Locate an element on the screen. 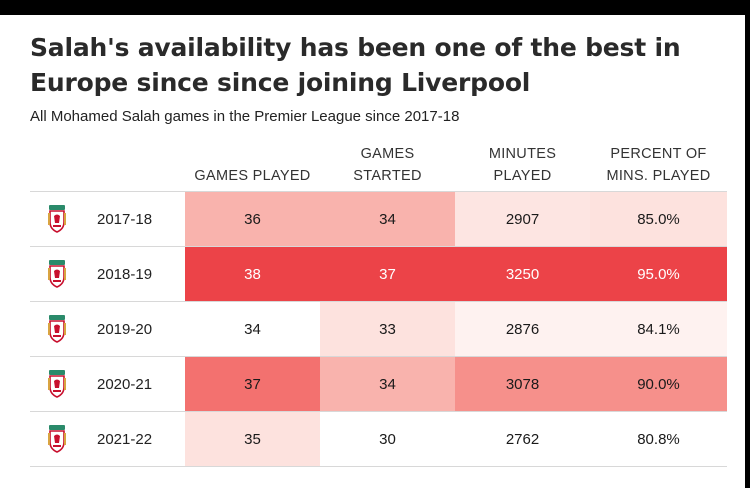  row-season-label: 2020-21 is located at coordinates (125, 384).